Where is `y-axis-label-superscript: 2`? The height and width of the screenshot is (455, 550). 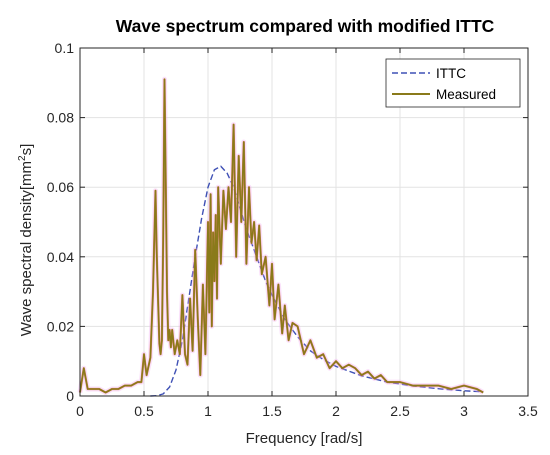 y-axis-label-superscript: 2 is located at coordinates (22, 158).